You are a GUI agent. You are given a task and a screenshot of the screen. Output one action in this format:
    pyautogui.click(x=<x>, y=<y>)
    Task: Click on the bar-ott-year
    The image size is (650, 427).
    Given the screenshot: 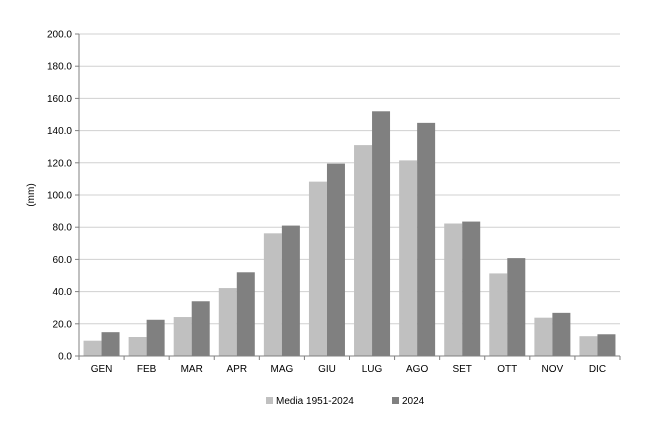 What is the action you would take?
    pyautogui.click(x=516, y=307)
    